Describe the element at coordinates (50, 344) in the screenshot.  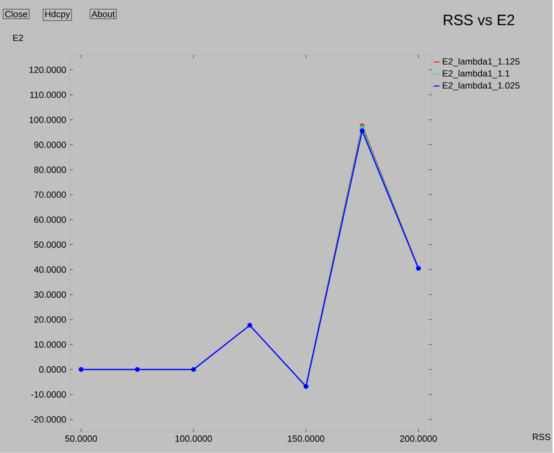
I see `y-tick-label: 10.0000` at that location.